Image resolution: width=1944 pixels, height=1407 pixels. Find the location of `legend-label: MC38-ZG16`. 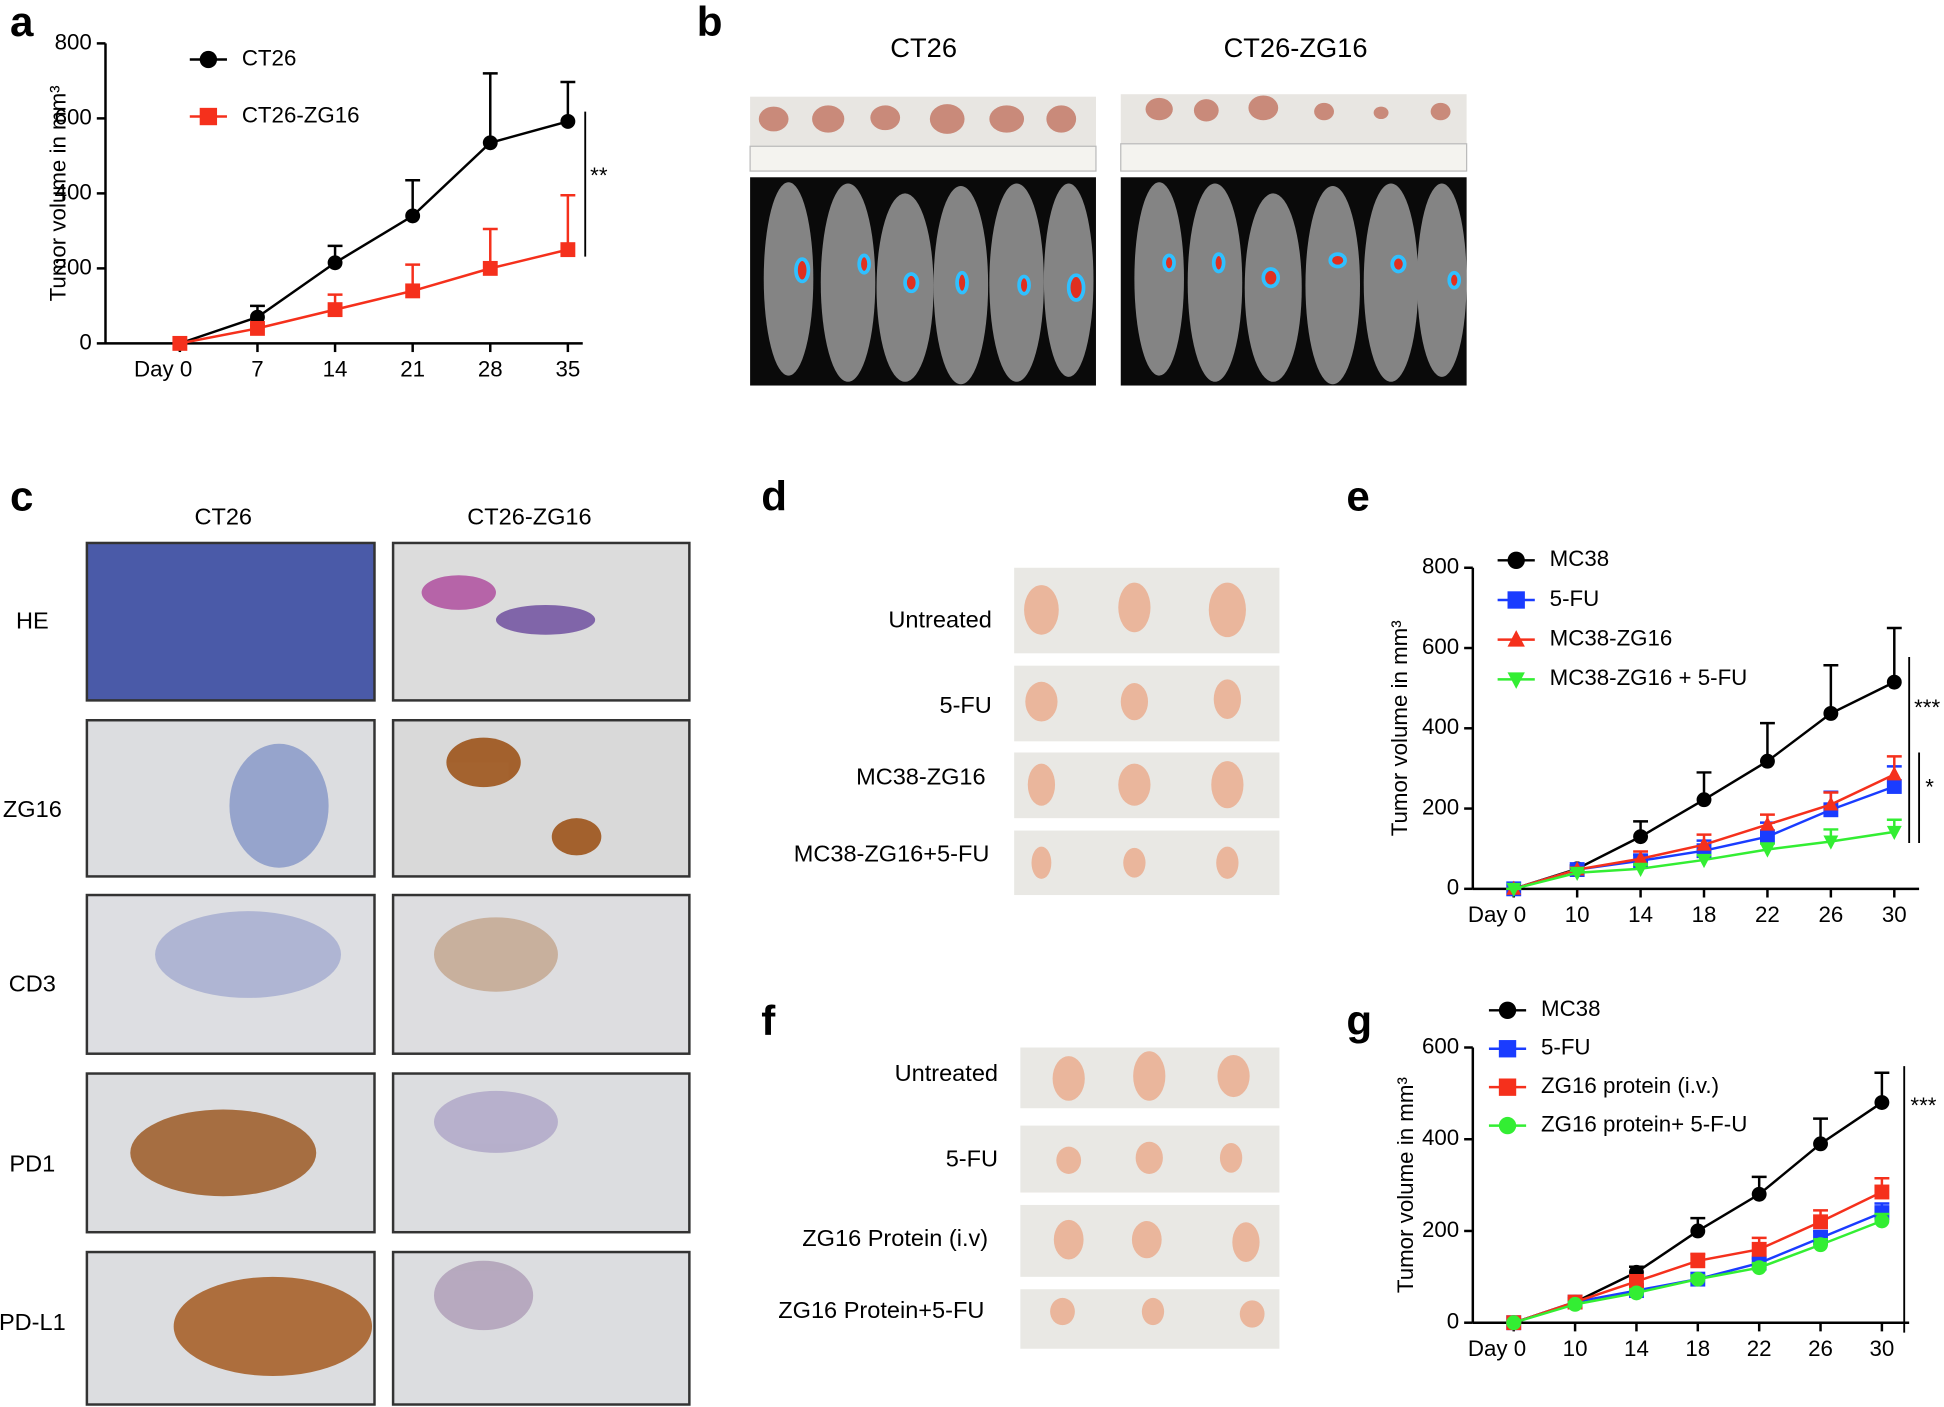

legend-label: MC38-ZG16 is located at coordinates (1611, 638).